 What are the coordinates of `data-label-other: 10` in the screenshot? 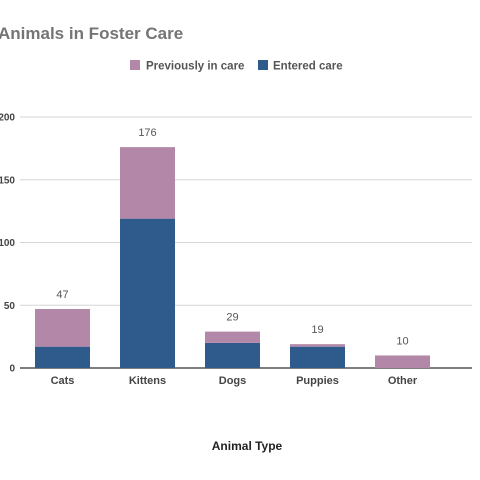 It's located at (402, 341).